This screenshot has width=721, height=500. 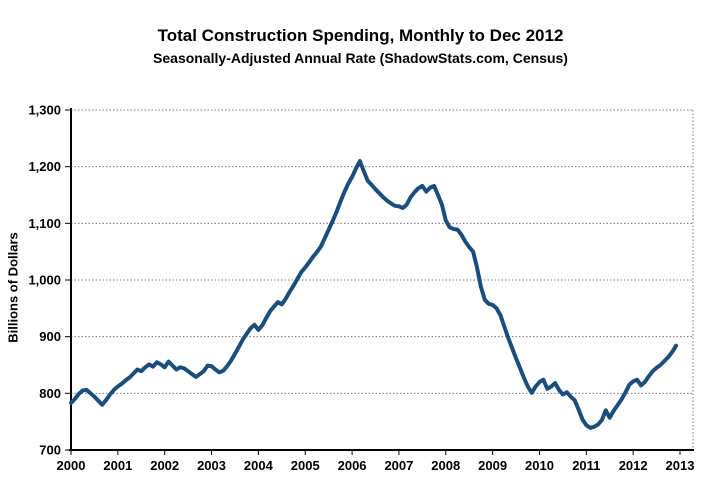 What do you see at coordinates (398, 465) in the screenshot?
I see `x-tick-label: 2007` at bounding box center [398, 465].